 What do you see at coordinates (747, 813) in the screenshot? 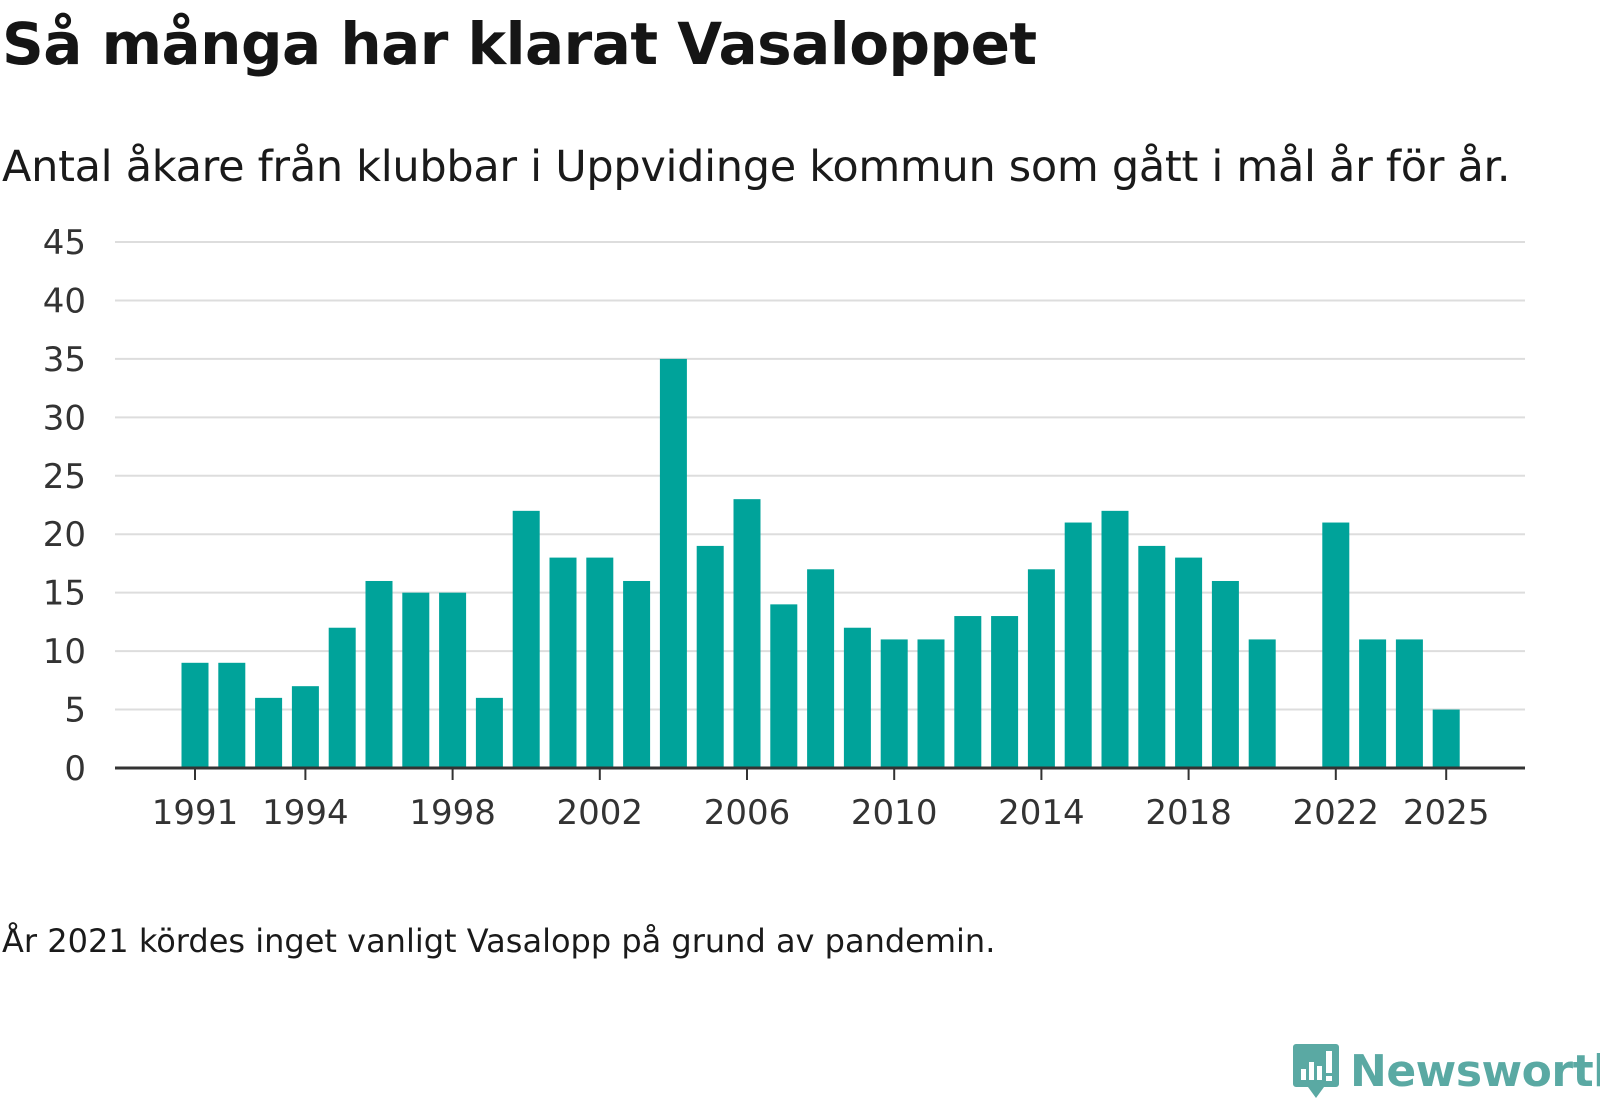
I see `x-tick-label: 2006` at bounding box center [747, 813].